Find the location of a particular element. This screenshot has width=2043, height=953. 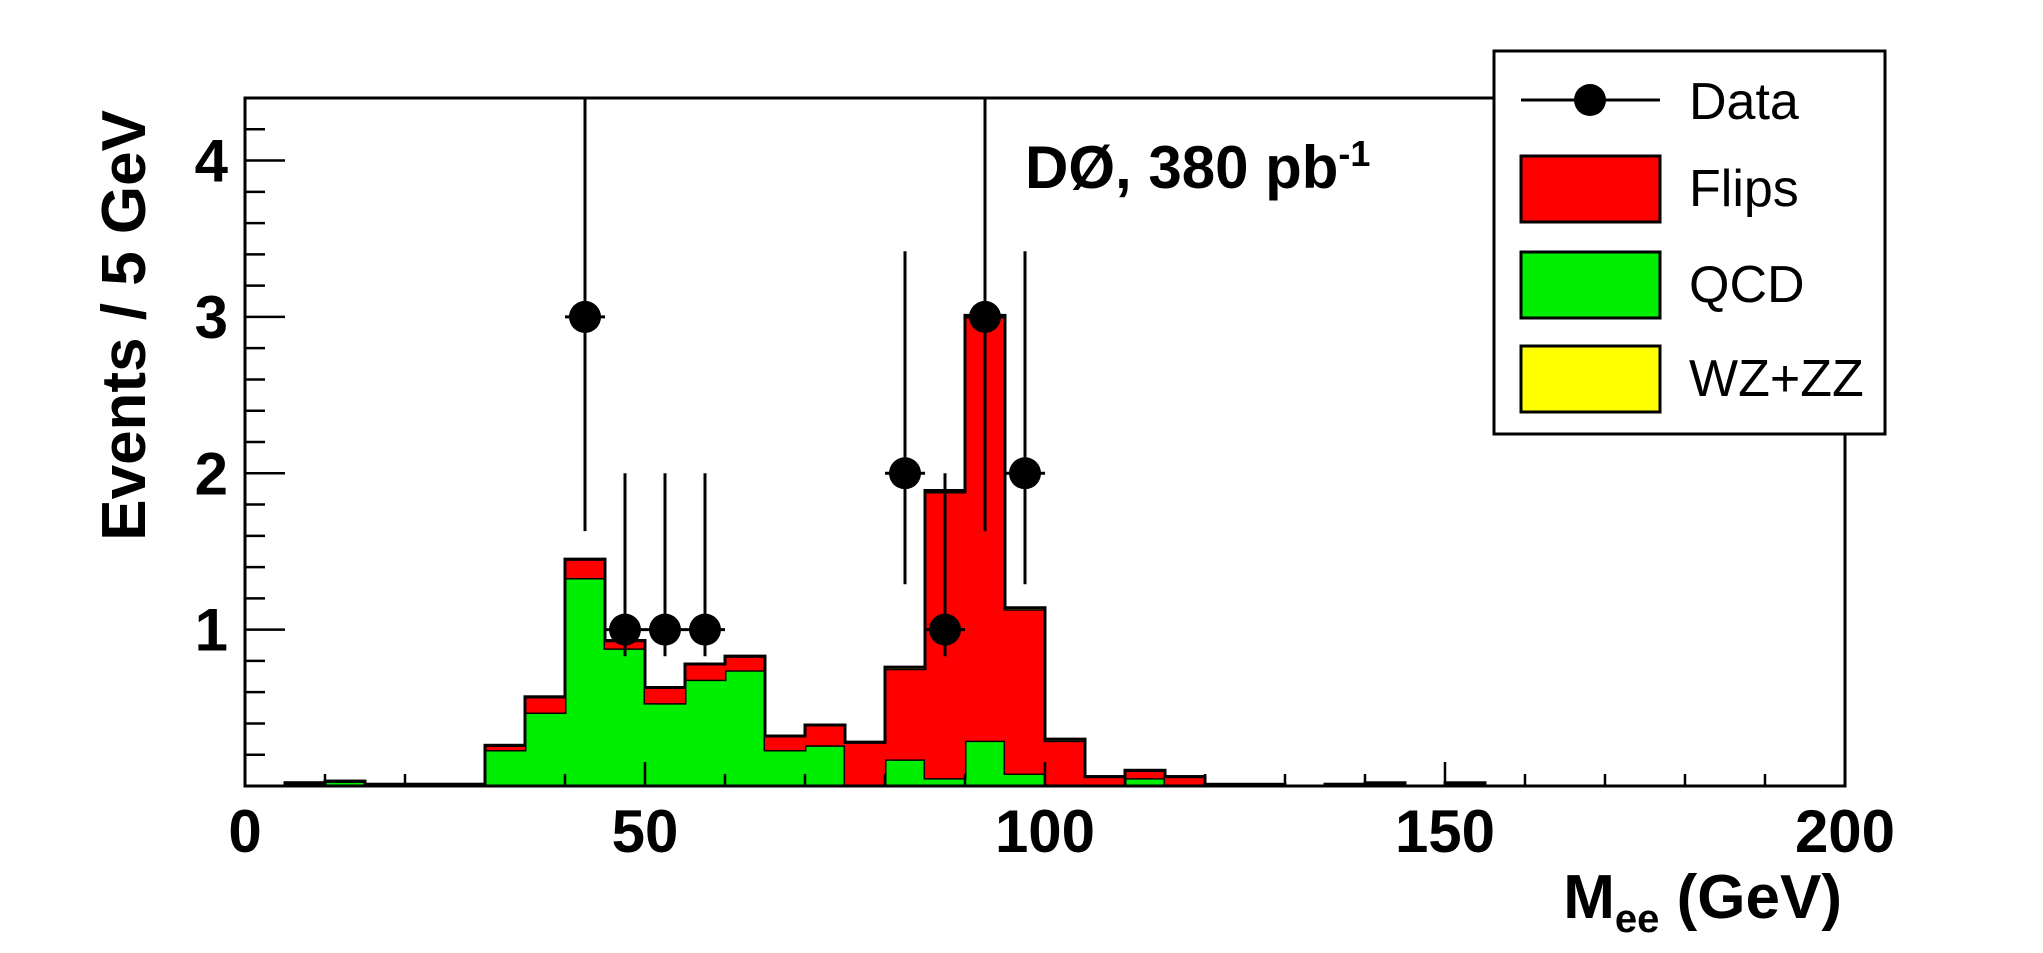

annotation-superscript: -1 is located at coordinates (1354, 153).